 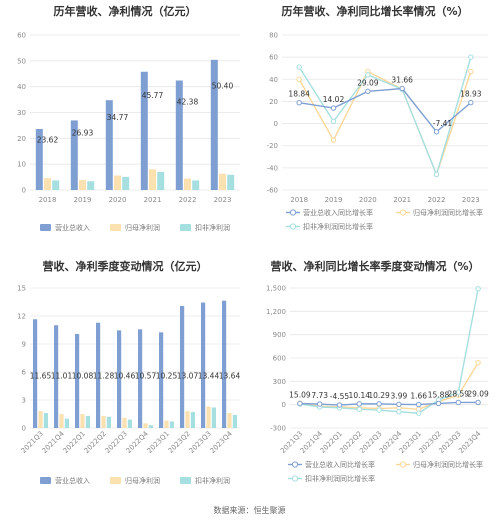 What do you see at coordinates (276, 289) in the screenshot?
I see `y-tick-label: 1,500` at bounding box center [276, 289].